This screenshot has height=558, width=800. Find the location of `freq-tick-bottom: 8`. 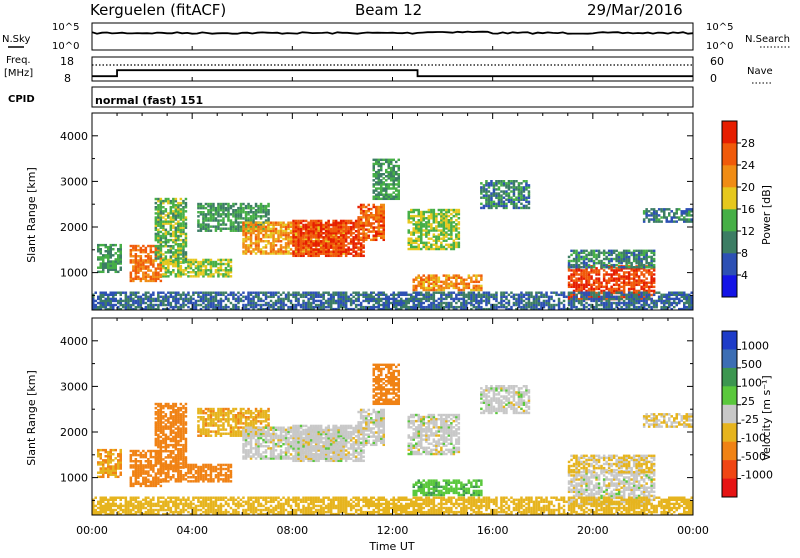

freq-tick-bottom: 8 is located at coordinates (67, 78).